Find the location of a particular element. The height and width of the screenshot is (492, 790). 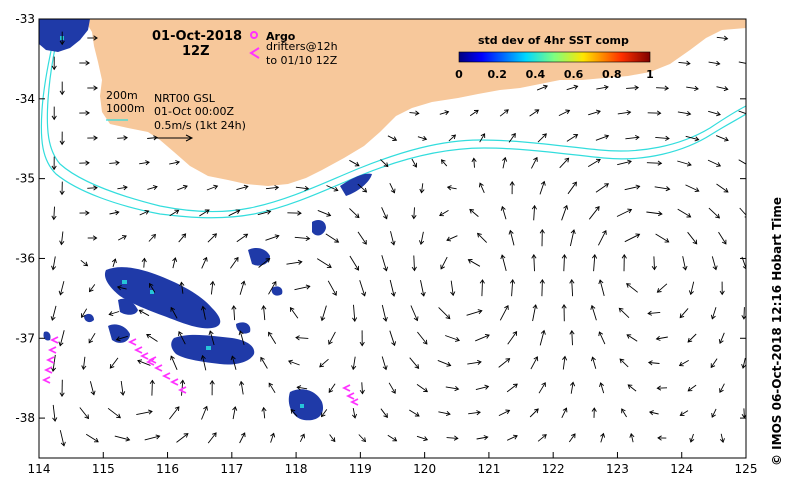

x-tick-label: 123 is located at coordinates (617, 469).